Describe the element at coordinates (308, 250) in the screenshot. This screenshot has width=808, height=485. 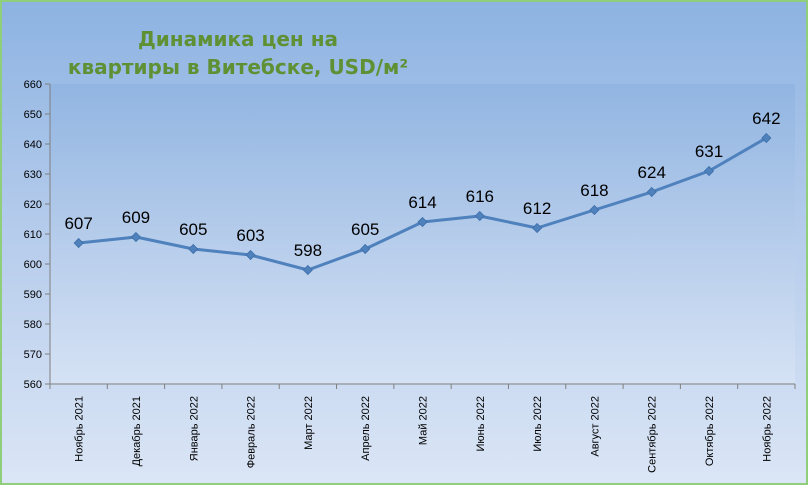
I see `data-label: 598` at that location.